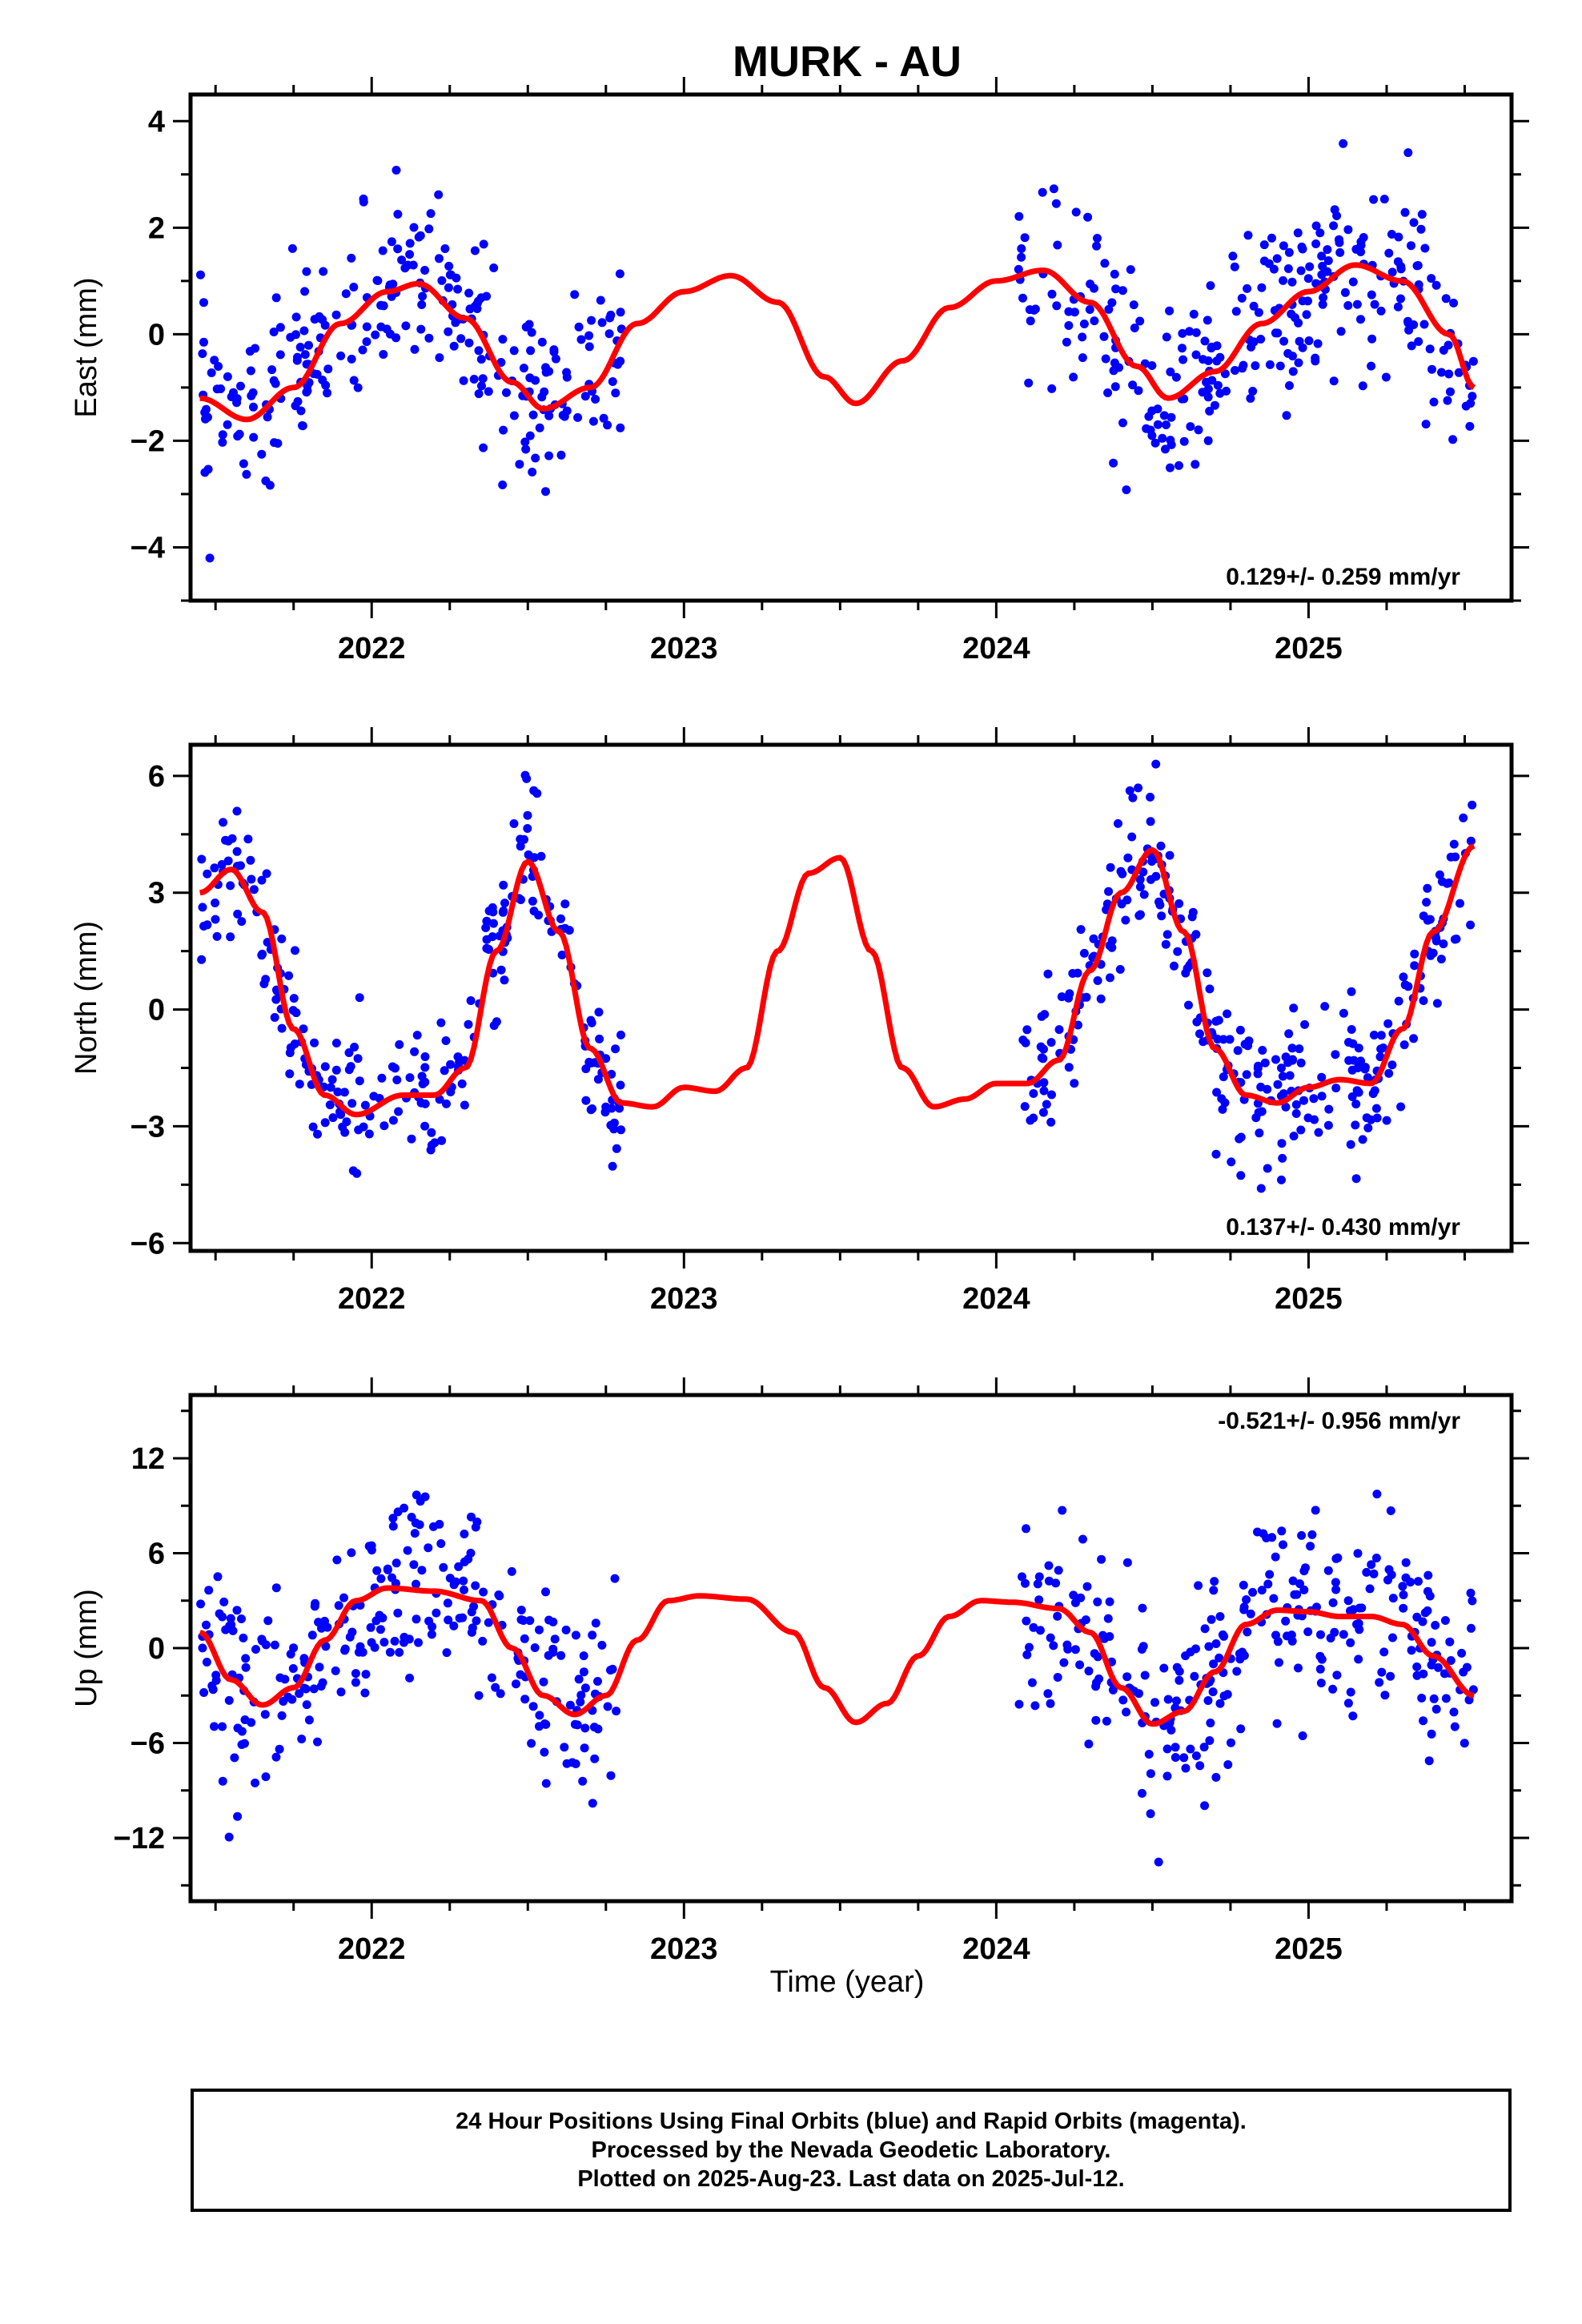 The height and width of the screenshot is (2324, 1582). Describe the element at coordinates (1343, 577) in the screenshot. I see `rate-label-east: 0.129+/- 0.259 mm/yr` at that location.